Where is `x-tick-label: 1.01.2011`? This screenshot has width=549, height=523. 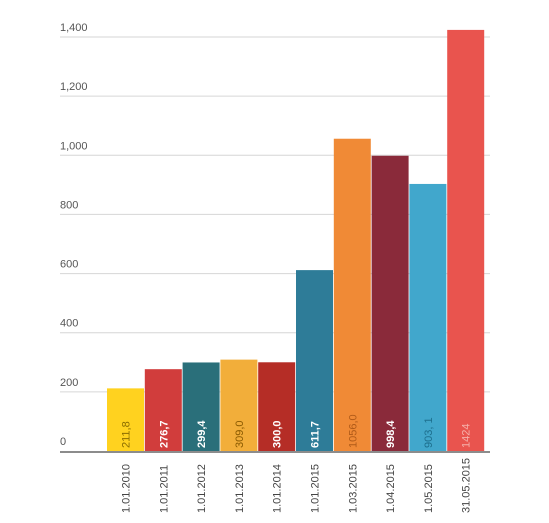
x-tick-label: 1.01.2011 is located at coordinates (164, 489).